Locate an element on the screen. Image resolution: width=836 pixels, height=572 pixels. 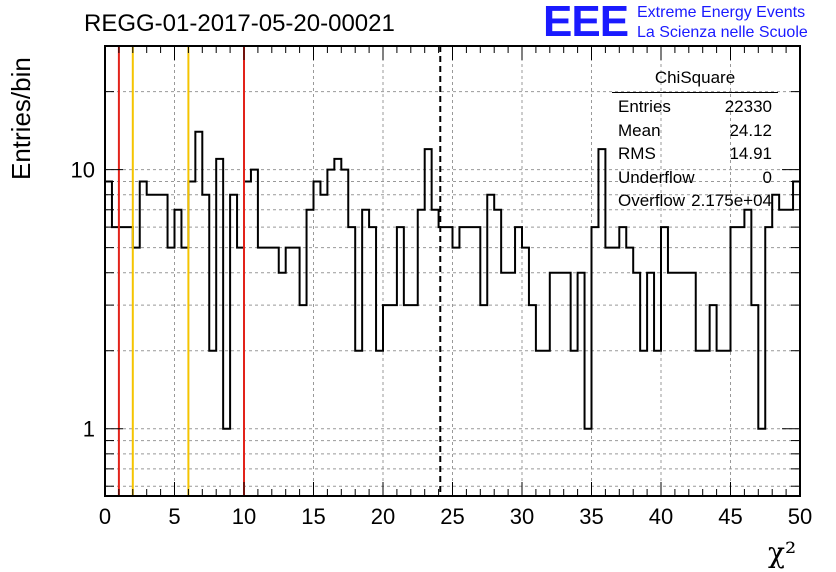
x-tick-label: 30 is located at coordinates (522, 516).